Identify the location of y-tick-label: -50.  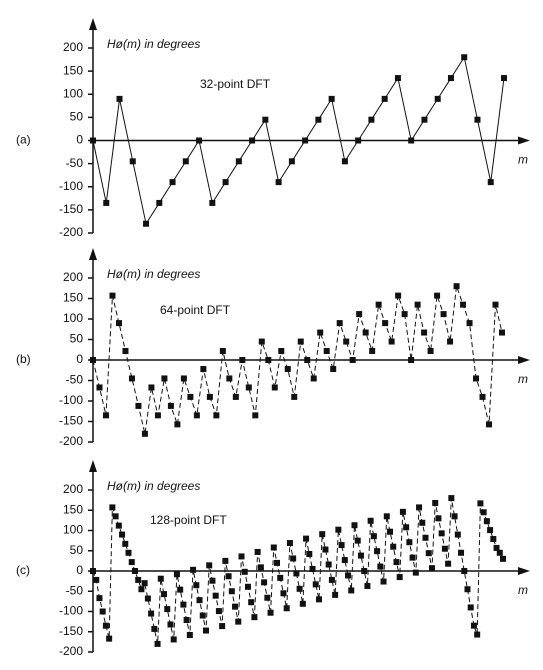
(75, 380).